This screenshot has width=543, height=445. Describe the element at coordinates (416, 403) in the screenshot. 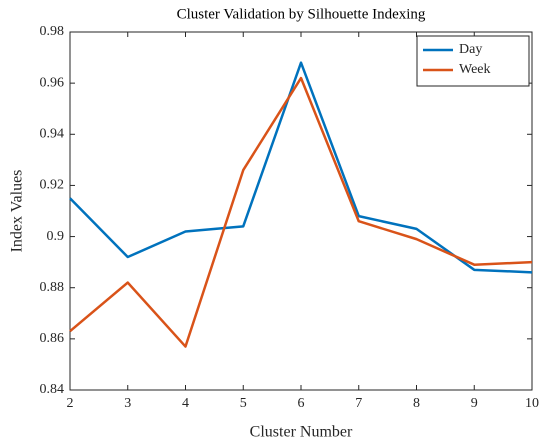

I see `x-tick-label: 8` at that location.